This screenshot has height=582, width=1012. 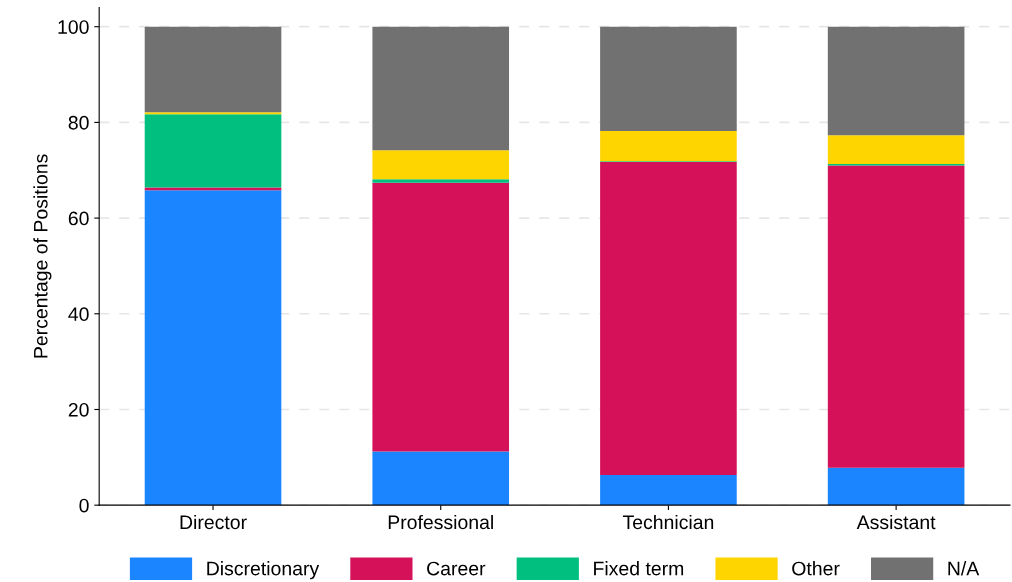 I want to click on y-tick-label: 40, so click(x=78, y=314).